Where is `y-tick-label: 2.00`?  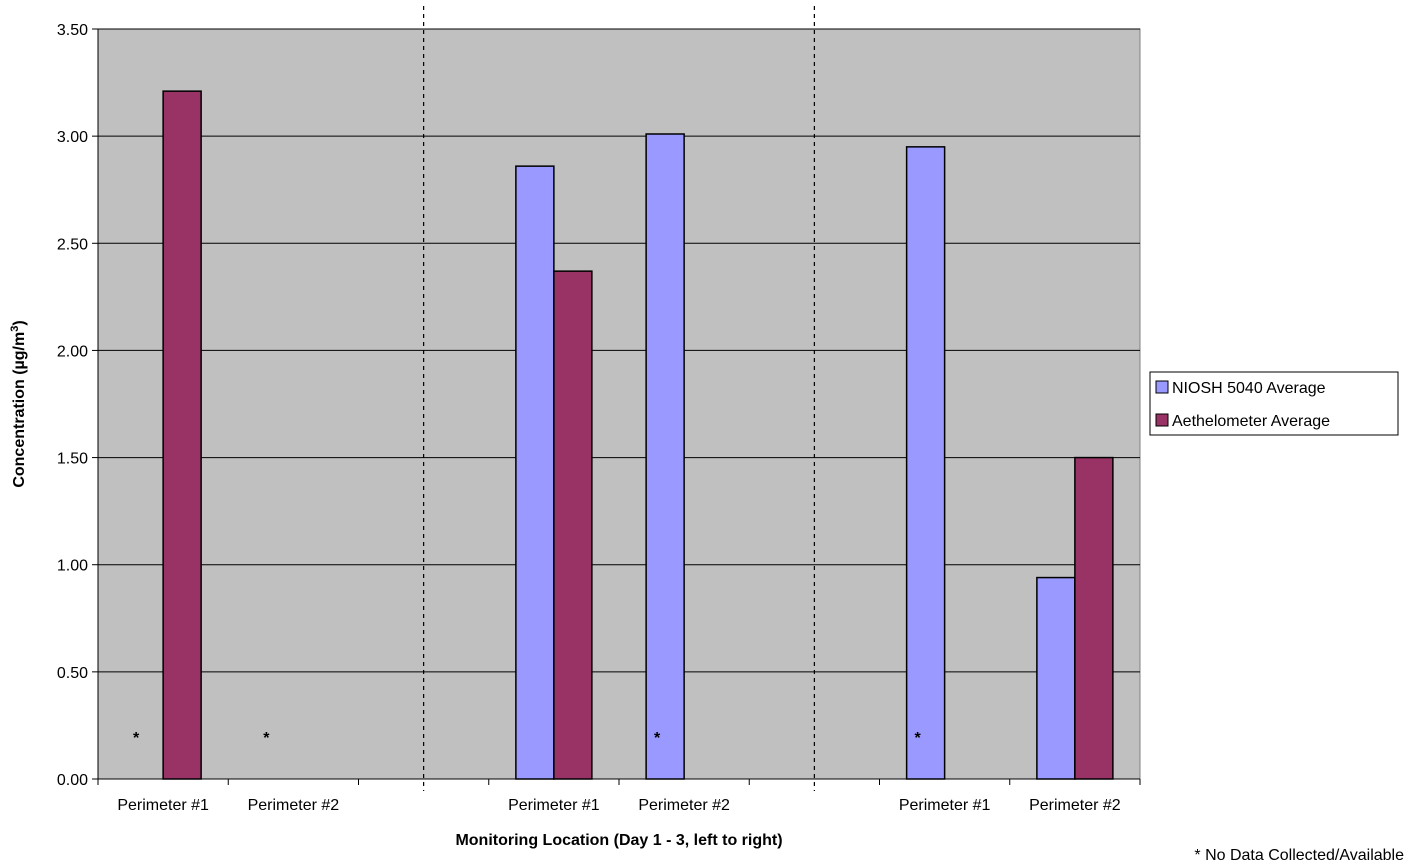
y-tick-label: 2.00 is located at coordinates (72, 351).